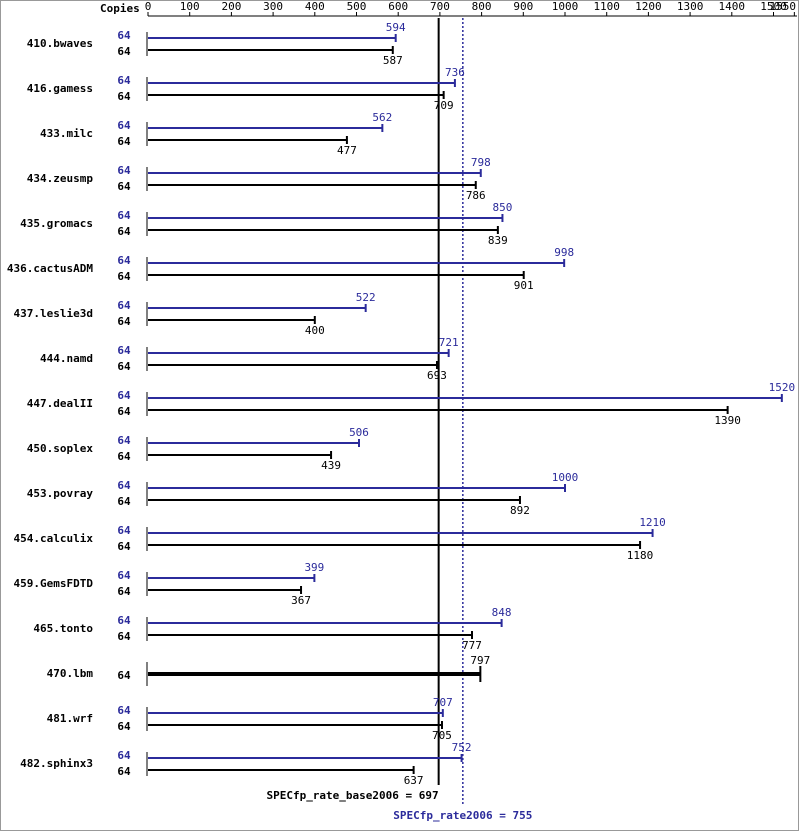 This screenshot has width=799, height=831. What do you see at coordinates (66, 358) in the screenshot?
I see `benchmark-label: 444.namd` at bounding box center [66, 358].